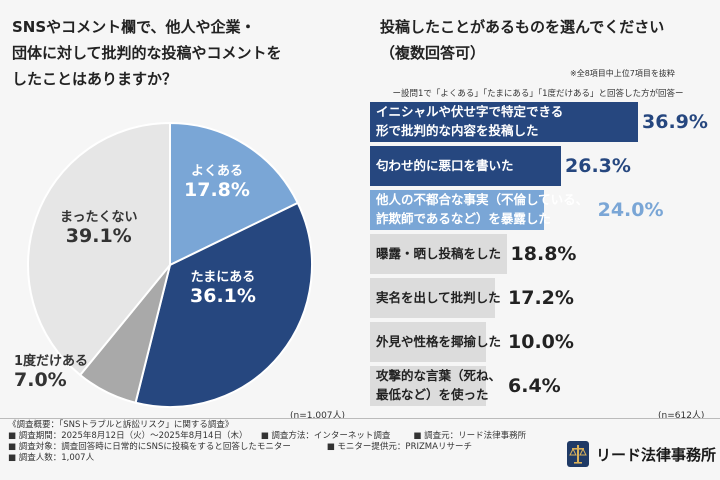 This screenshot has width=720, height=480. What do you see at coordinates (433, 53) in the screenshot?
I see `right-question-line: （複数回答可）` at bounding box center [433, 53].